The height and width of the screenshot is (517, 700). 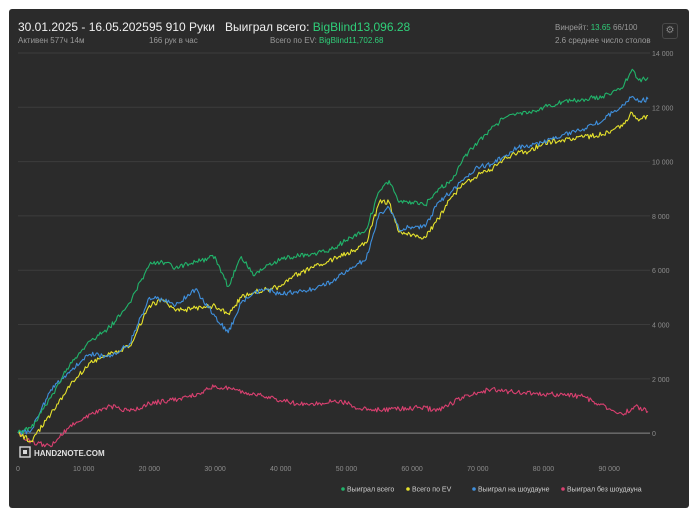 What do you see at coordinates (625, 27) in the screenshot?
I see `winrate-suffix: 66/100` at bounding box center [625, 27].